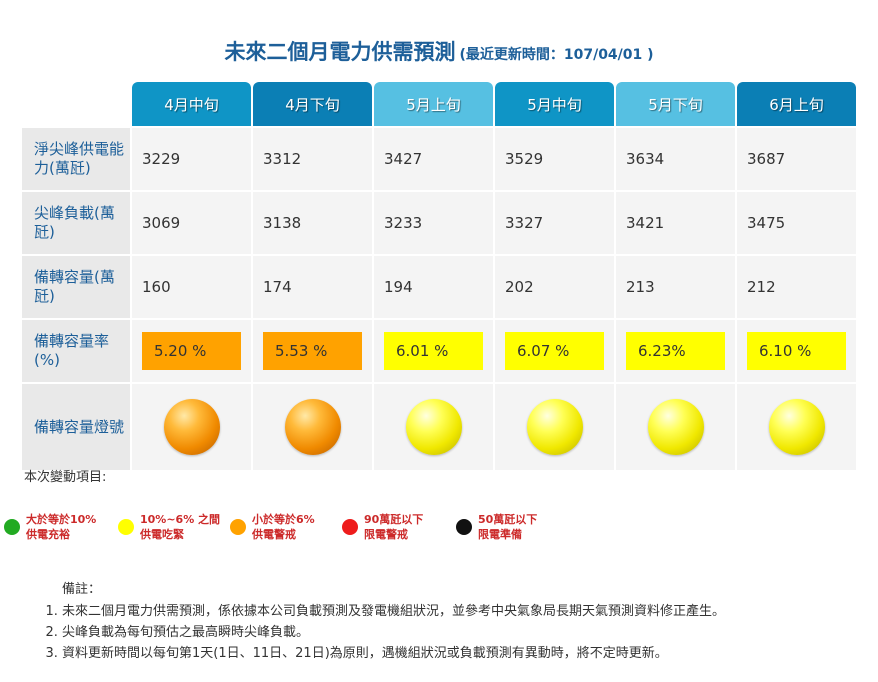 This screenshot has height=682, width=878. Describe the element at coordinates (50, 527) in the screenshot. I see `legend-item: 大於等於10% 供電充裕` at that location.